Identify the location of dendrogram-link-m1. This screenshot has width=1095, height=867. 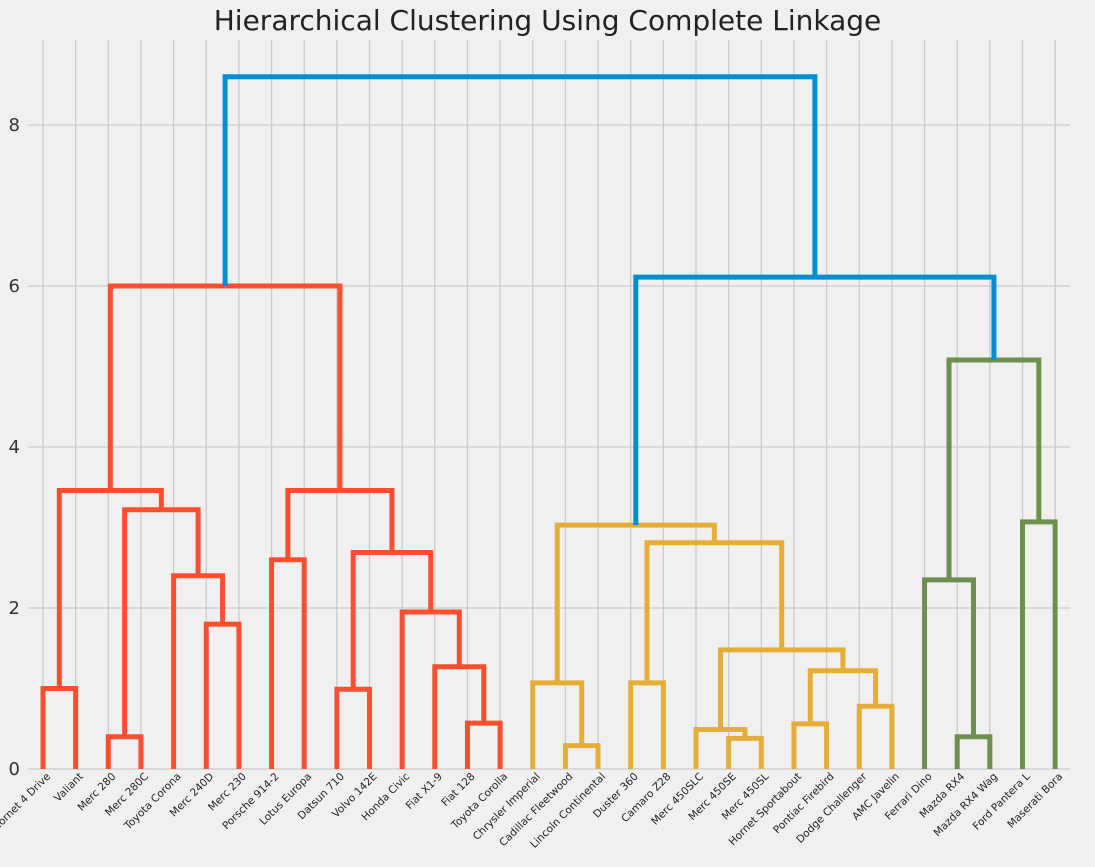
(59, 727).